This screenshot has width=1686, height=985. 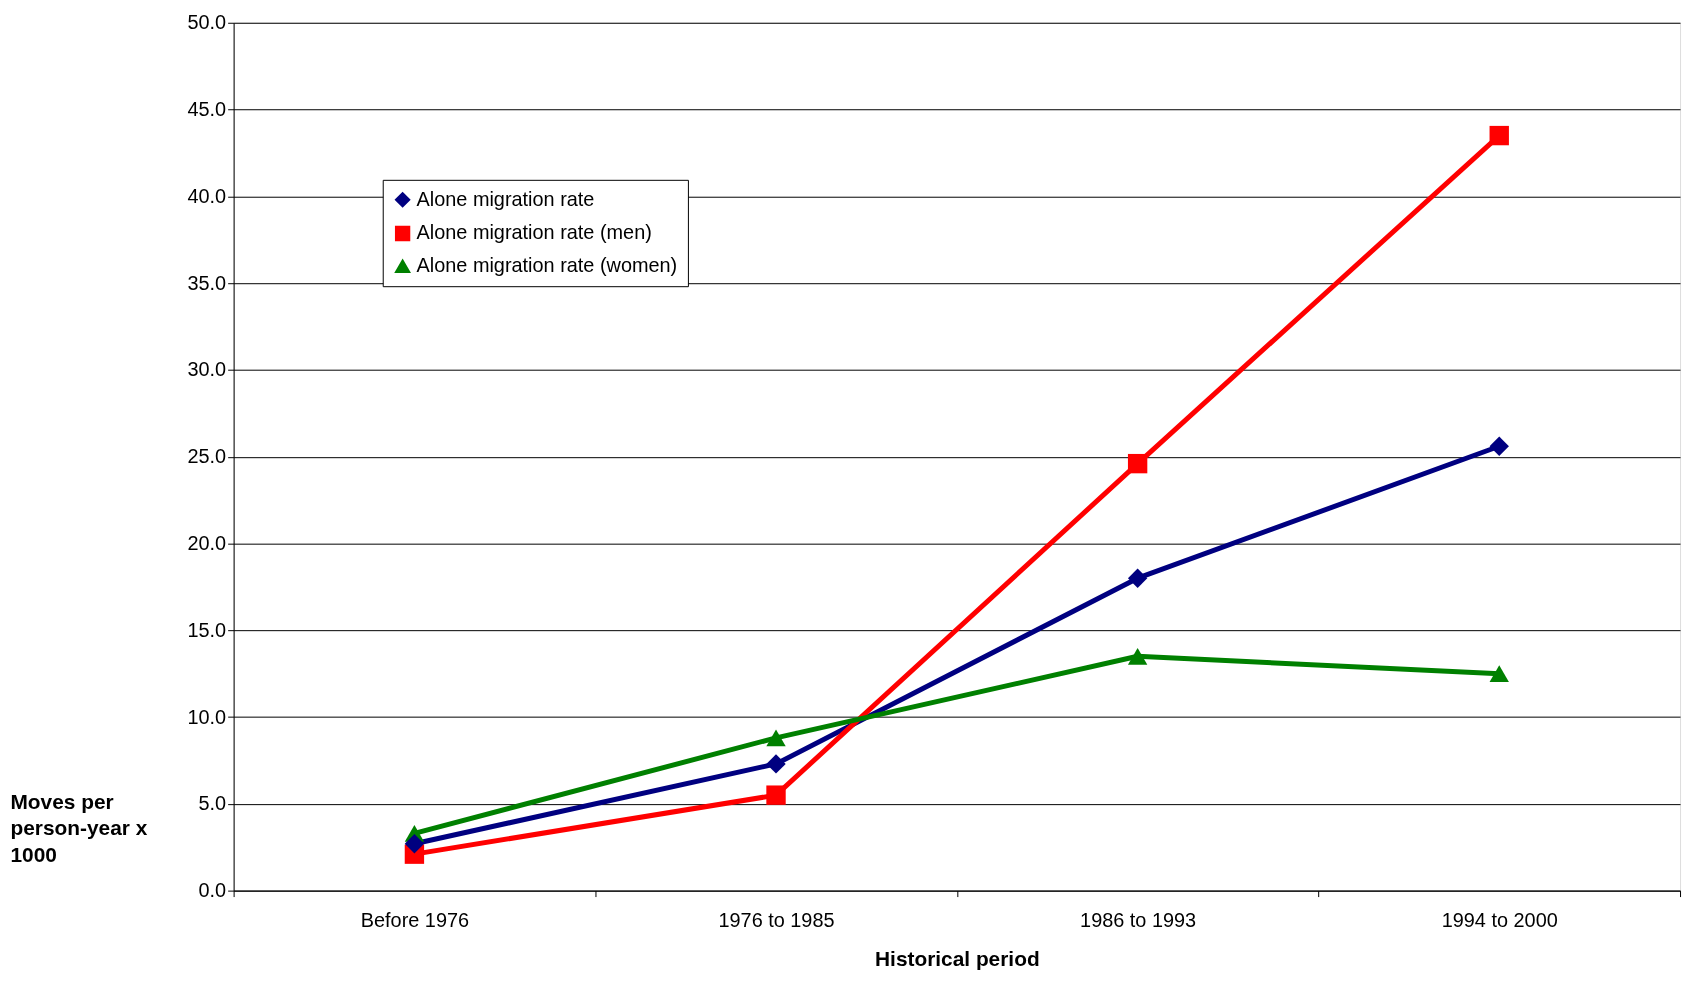 I want to click on x-tick-label: 1976 to 1985, so click(x=776, y=919).